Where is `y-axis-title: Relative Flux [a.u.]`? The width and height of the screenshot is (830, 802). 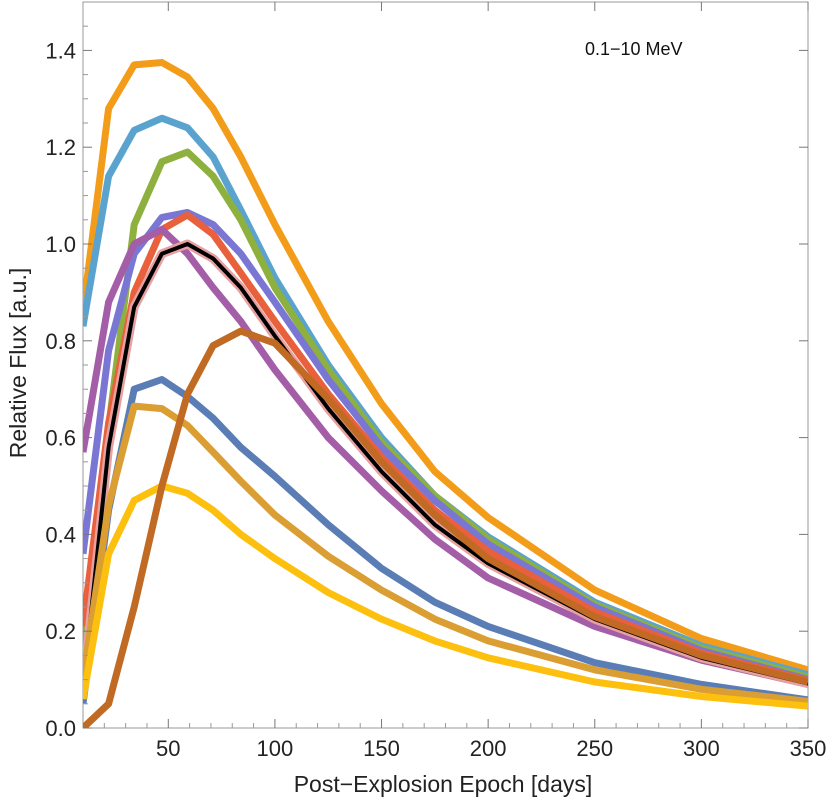 y-axis-title: Relative Flux [a.u.] is located at coordinates (18, 363).